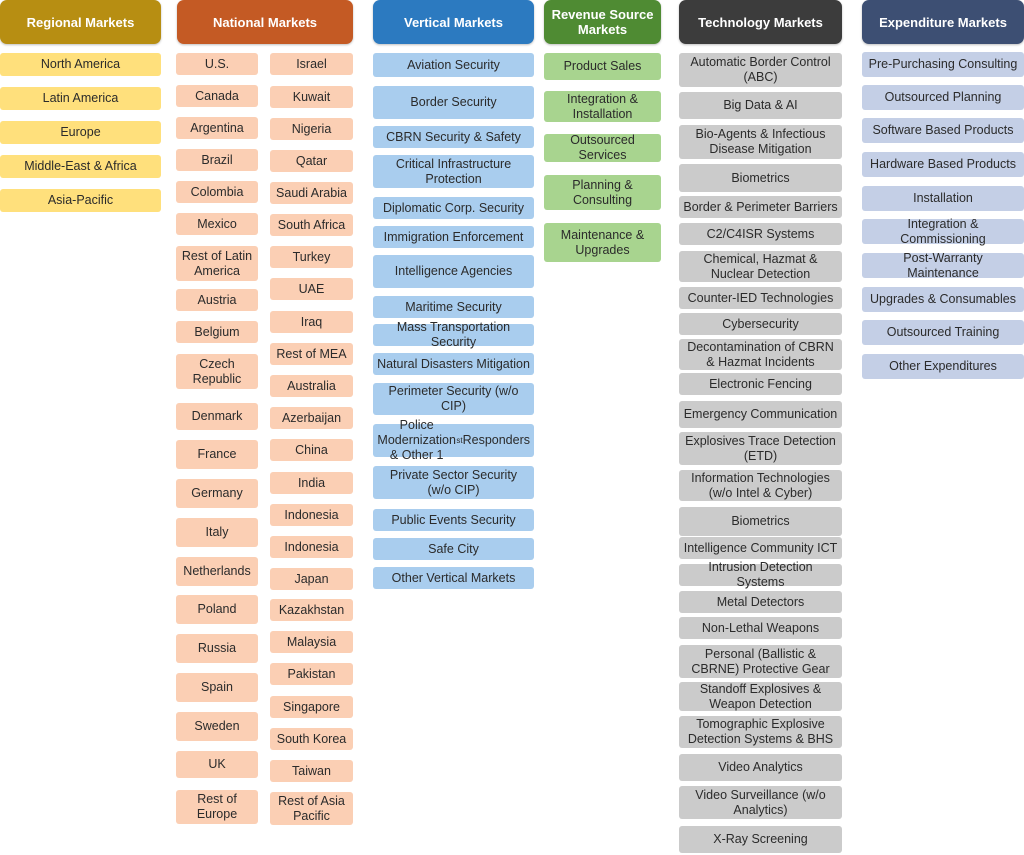 The width and height of the screenshot is (1024, 855). I want to click on market-item-emergency-communication: Emergency Communication, so click(760, 414).